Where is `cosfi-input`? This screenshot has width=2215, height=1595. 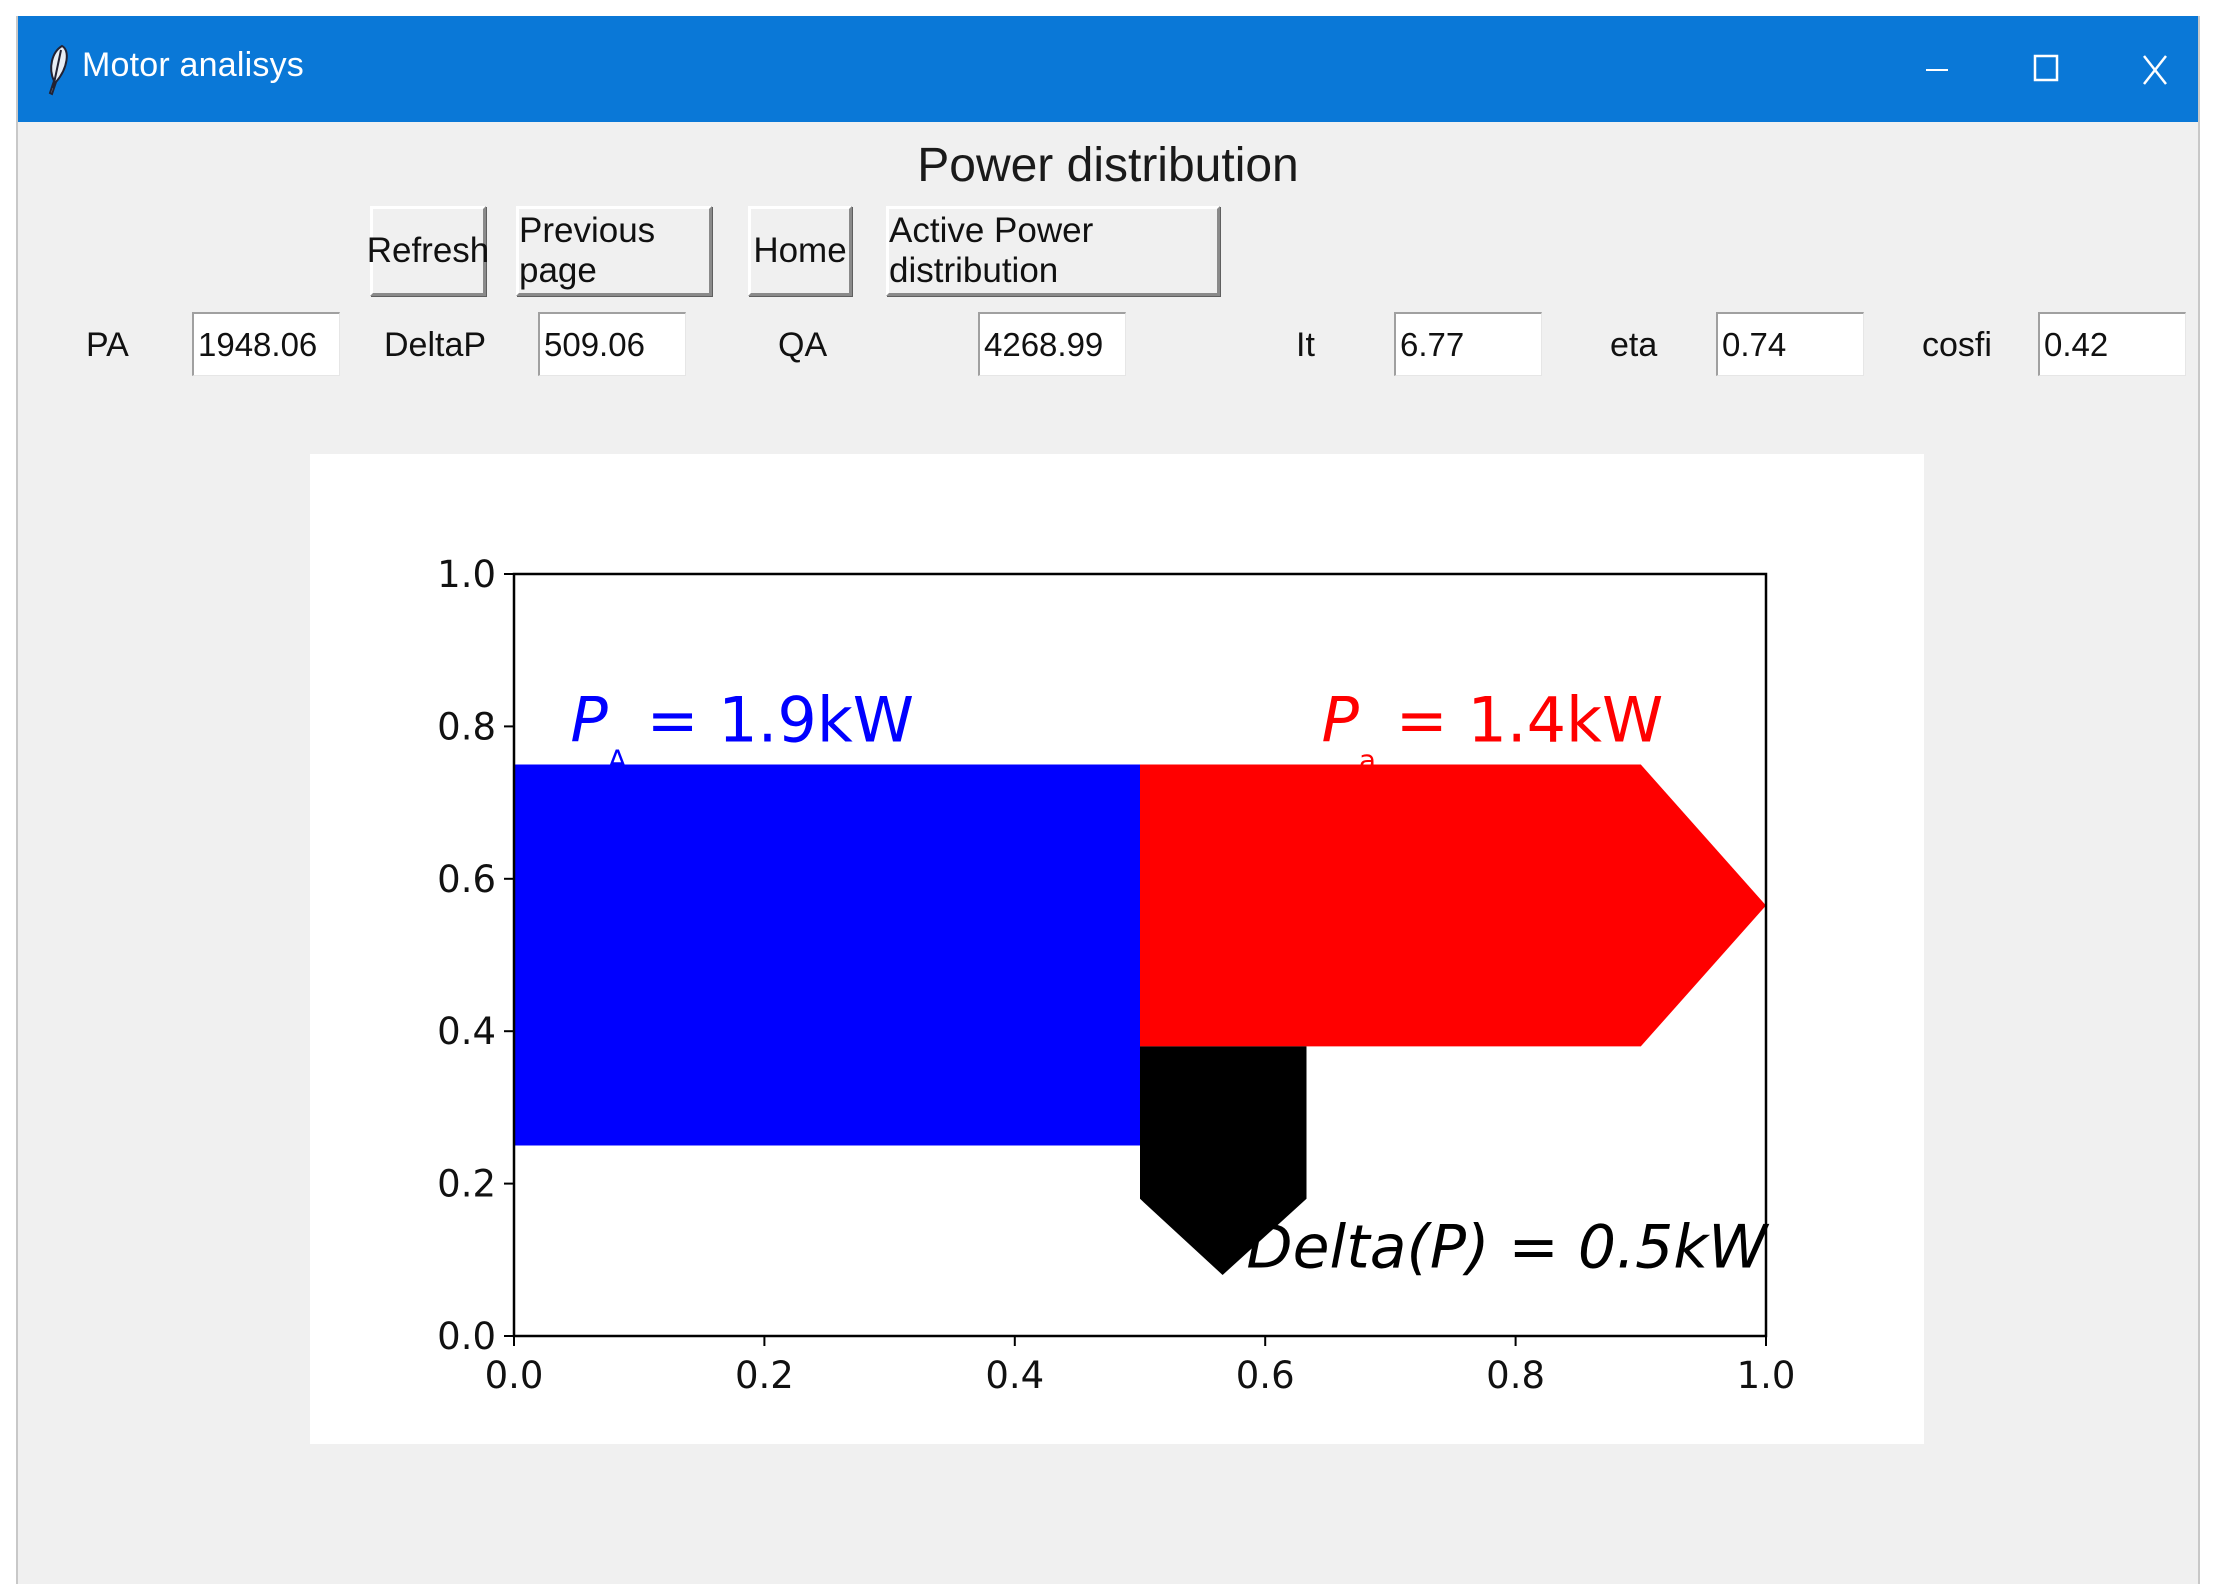 cosfi-input is located at coordinates (2112, 344).